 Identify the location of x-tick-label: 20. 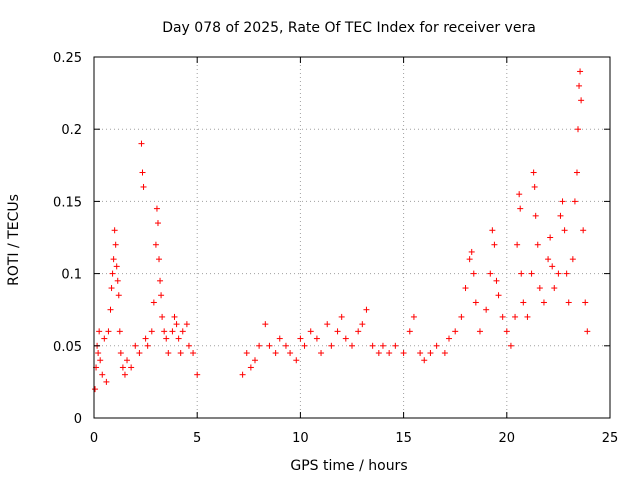
(507, 438).